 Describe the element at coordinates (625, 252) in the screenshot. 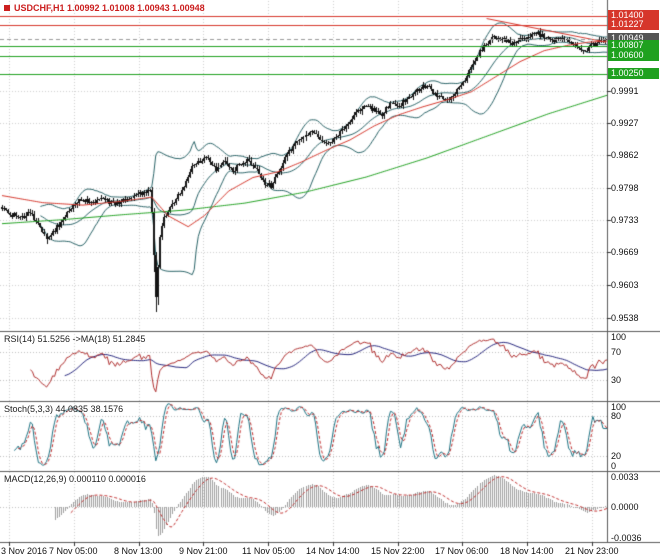

I see `price-tick-label: 0.9669` at that location.